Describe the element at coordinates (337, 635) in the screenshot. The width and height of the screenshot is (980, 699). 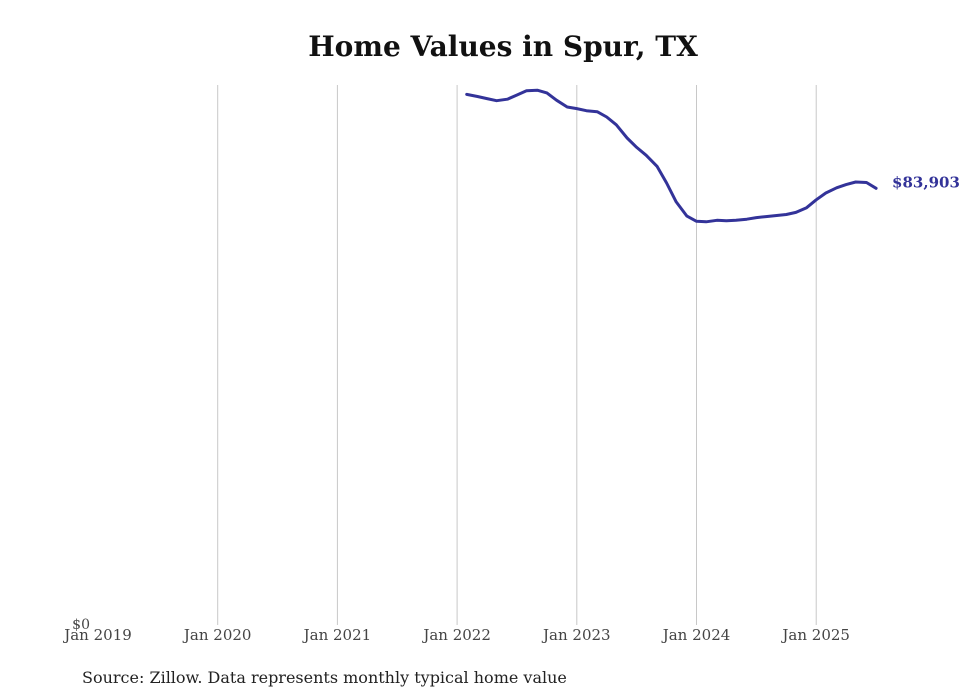
I see `x-tick-label: Jan 2021` at that location.